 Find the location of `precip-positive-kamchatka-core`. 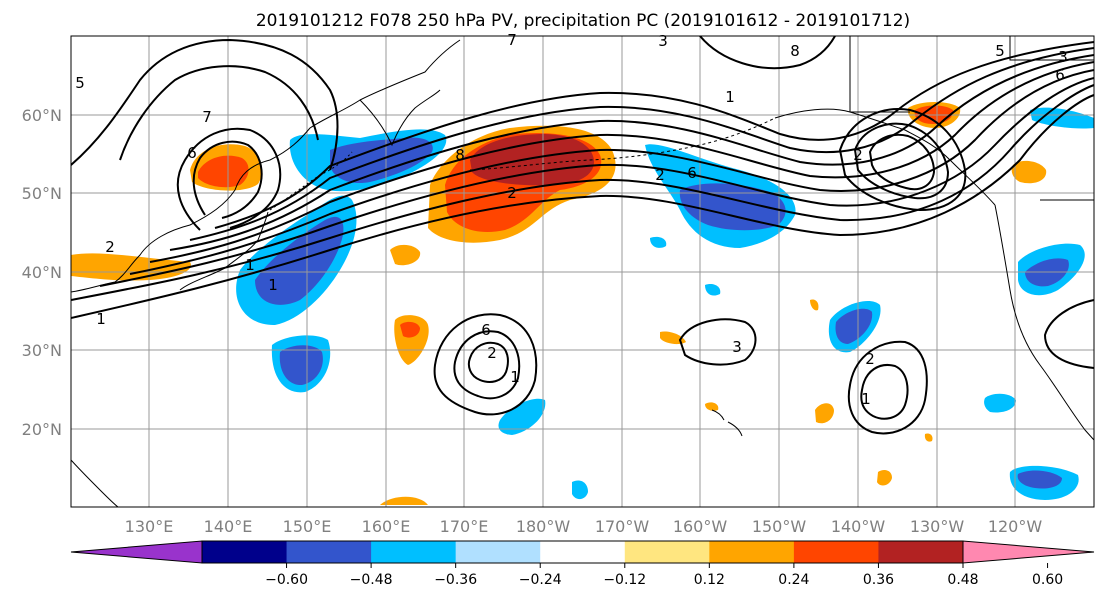

precip-positive-kamchatka-core is located at coordinates (223, 171).